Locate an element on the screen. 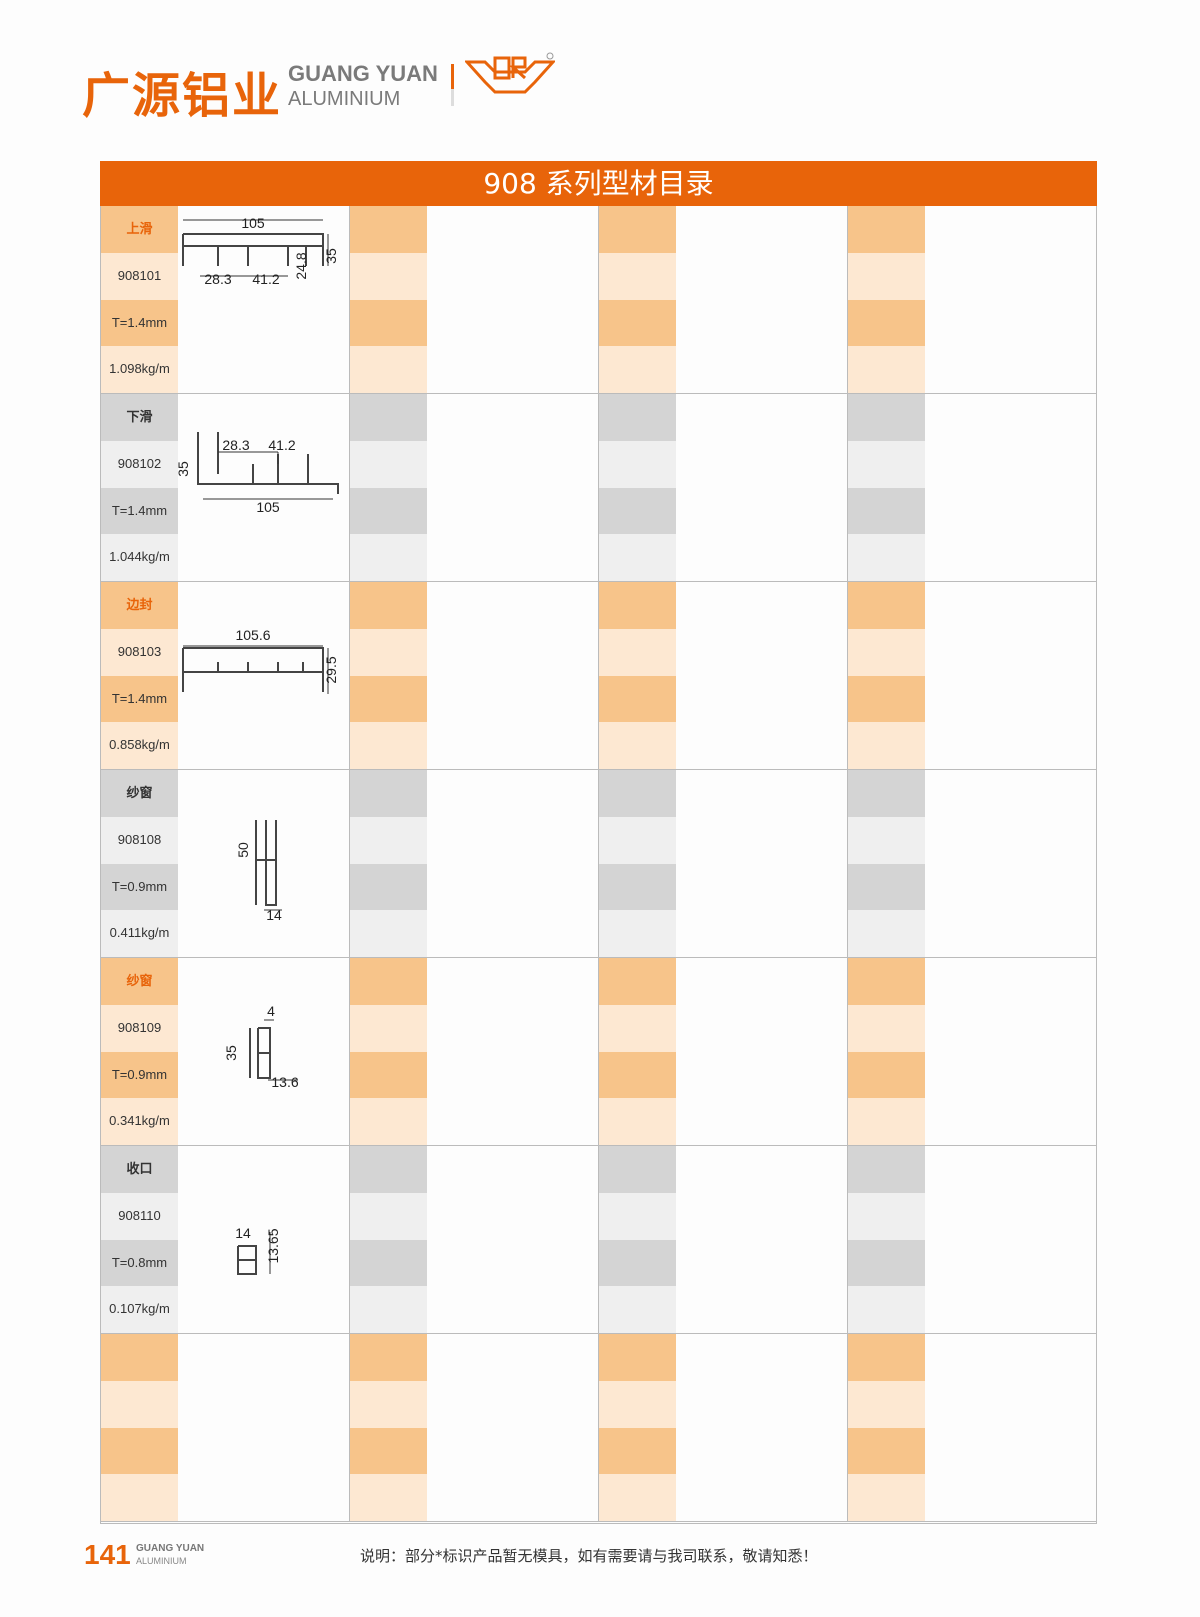 This screenshot has width=1200, height=1617. profile-drawing: 50 14 is located at coordinates (258, 871).